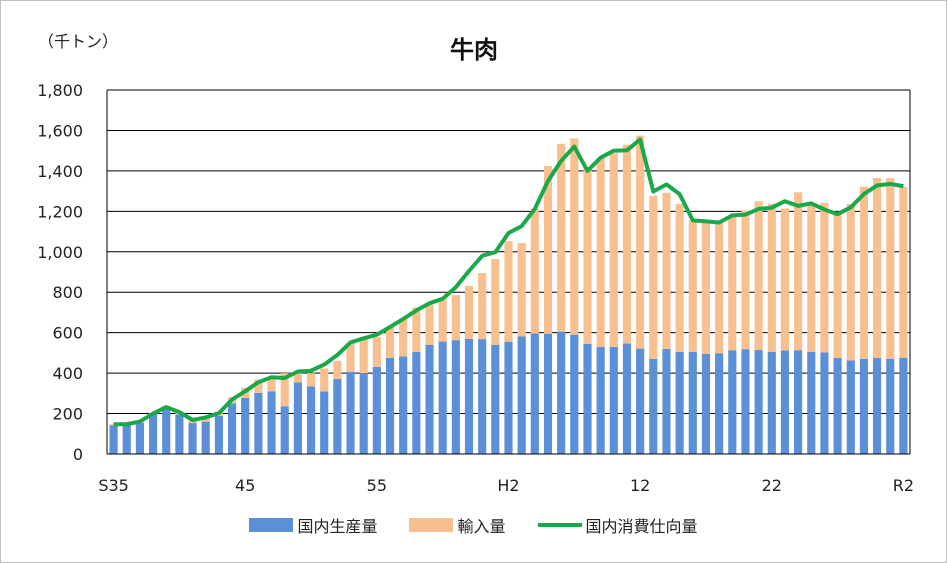 Image resolution: width=947 pixels, height=563 pixels. What do you see at coordinates (431, 525) in the screenshot?
I see `legend-swatch-imports` at bounding box center [431, 525].